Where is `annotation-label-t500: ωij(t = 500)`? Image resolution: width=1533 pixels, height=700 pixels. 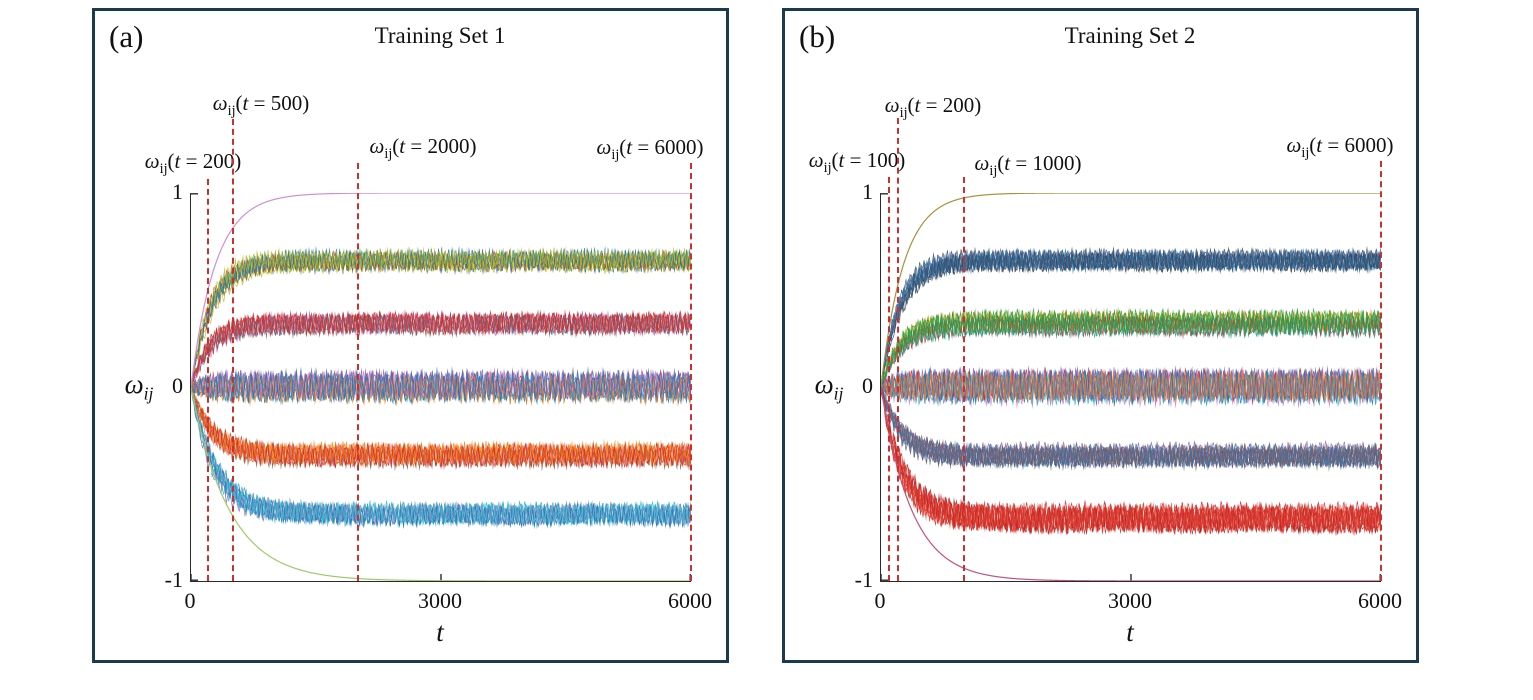
annotation-label-t500: ωij(t = 500) is located at coordinates (261, 105).